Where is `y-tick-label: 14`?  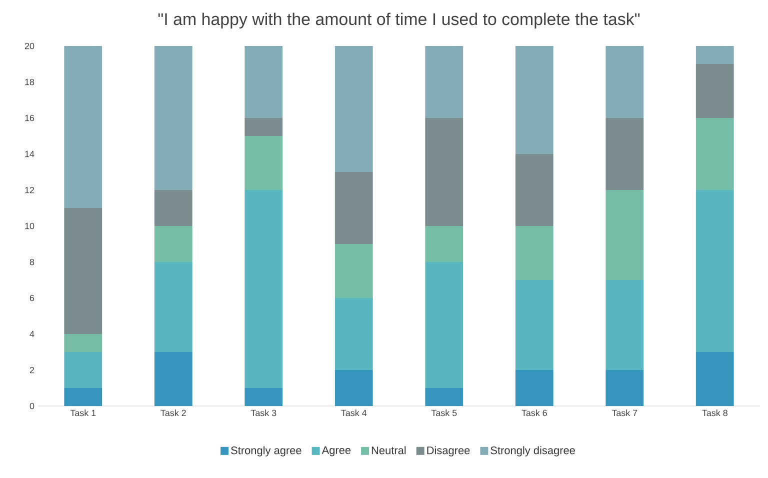
y-tick-label: 14 is located at coordinates (29, 154).